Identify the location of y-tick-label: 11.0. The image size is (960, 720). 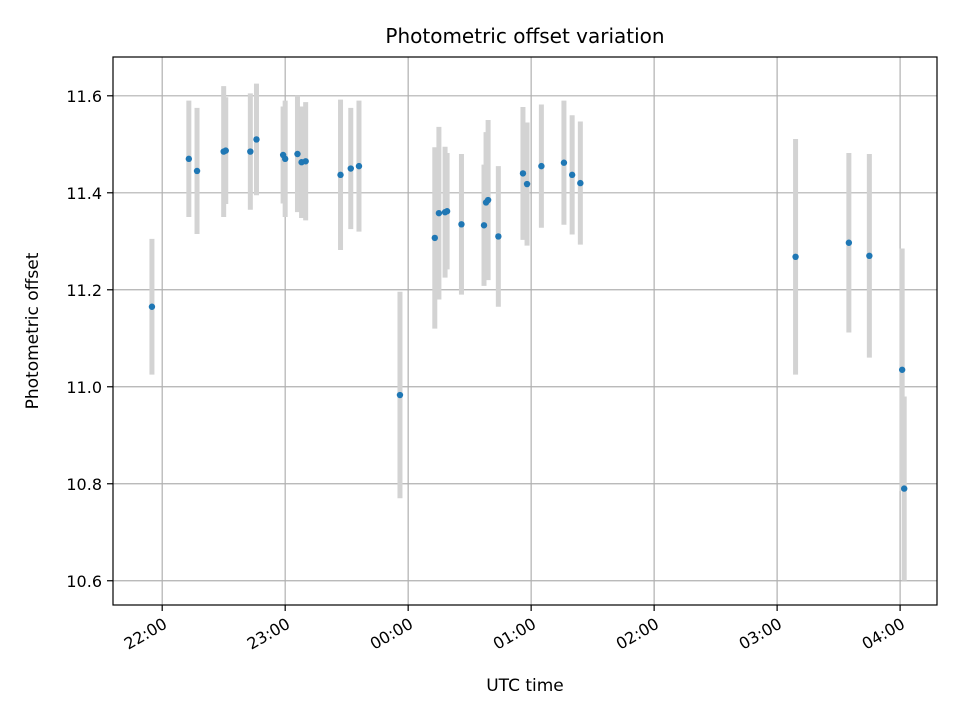
(84, 387).